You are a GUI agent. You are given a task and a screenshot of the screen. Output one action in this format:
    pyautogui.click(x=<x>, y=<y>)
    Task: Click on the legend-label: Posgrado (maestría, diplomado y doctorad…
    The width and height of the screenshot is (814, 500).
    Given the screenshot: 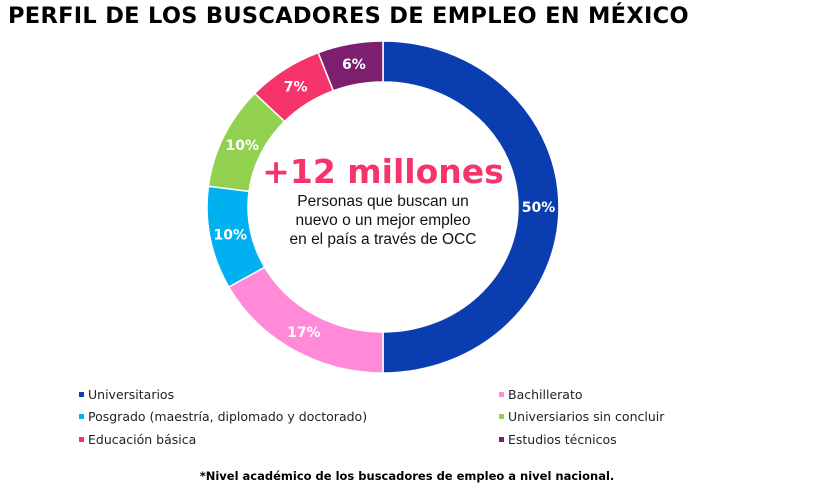 What is the action you would take?
    pyautogui.click(x=228, y=416)
    